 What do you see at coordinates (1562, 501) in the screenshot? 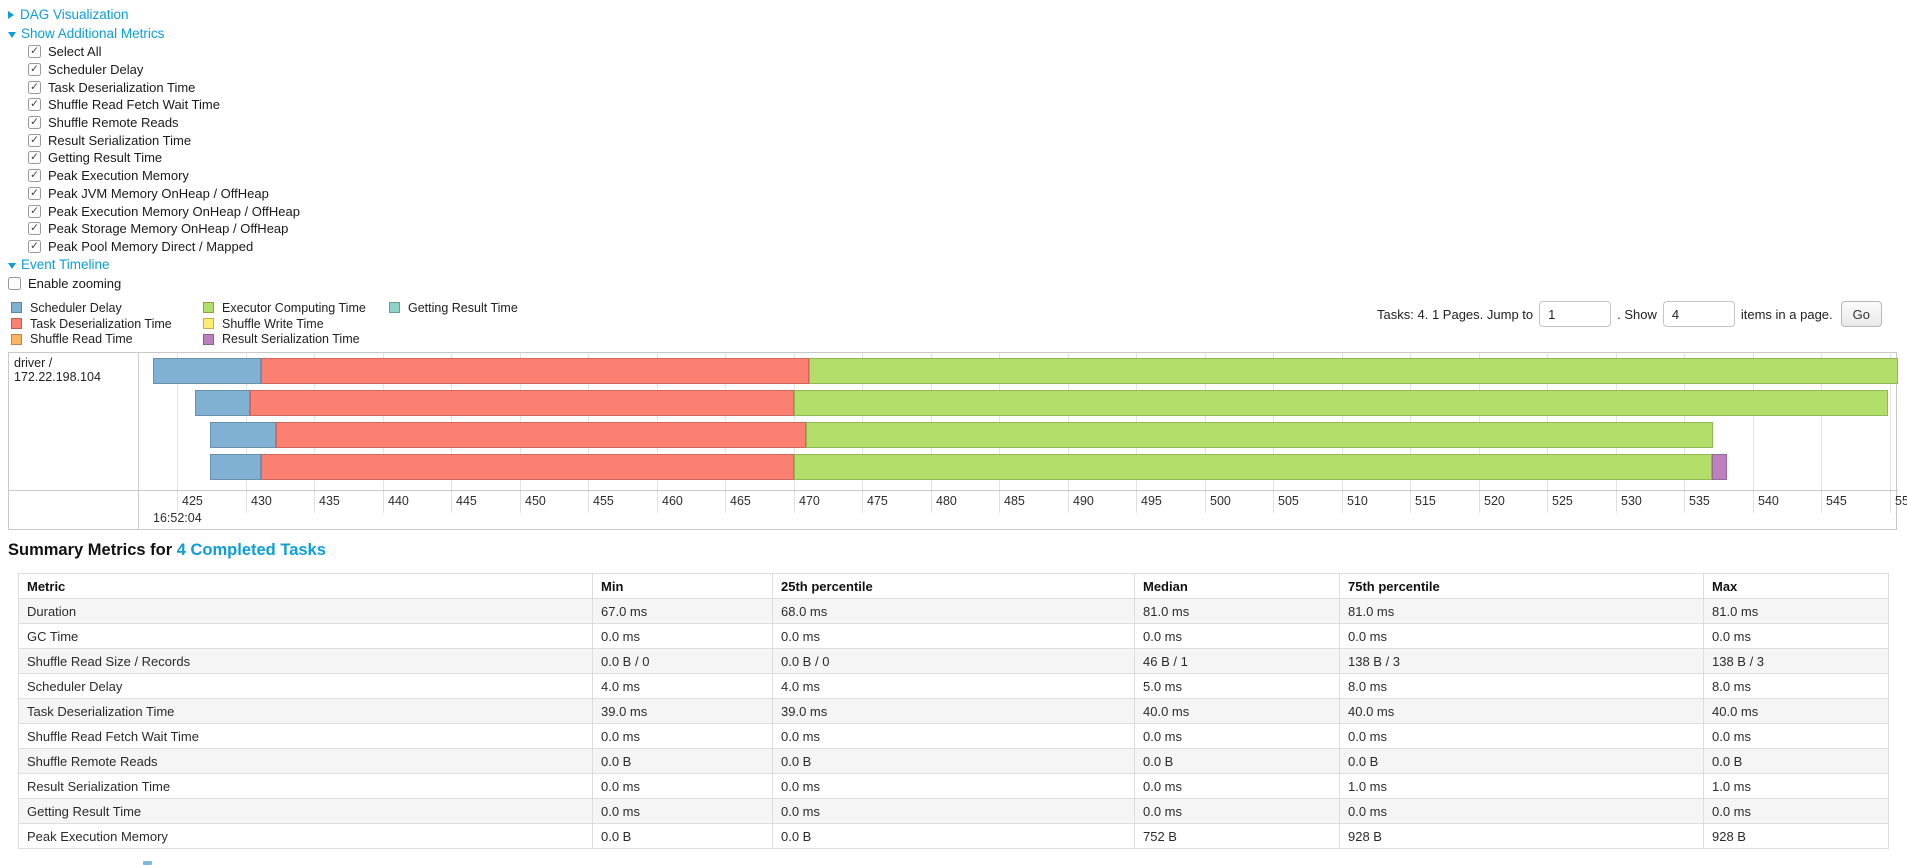
I see `axis-tick-label: 525` at bounding box center [1562, 501].